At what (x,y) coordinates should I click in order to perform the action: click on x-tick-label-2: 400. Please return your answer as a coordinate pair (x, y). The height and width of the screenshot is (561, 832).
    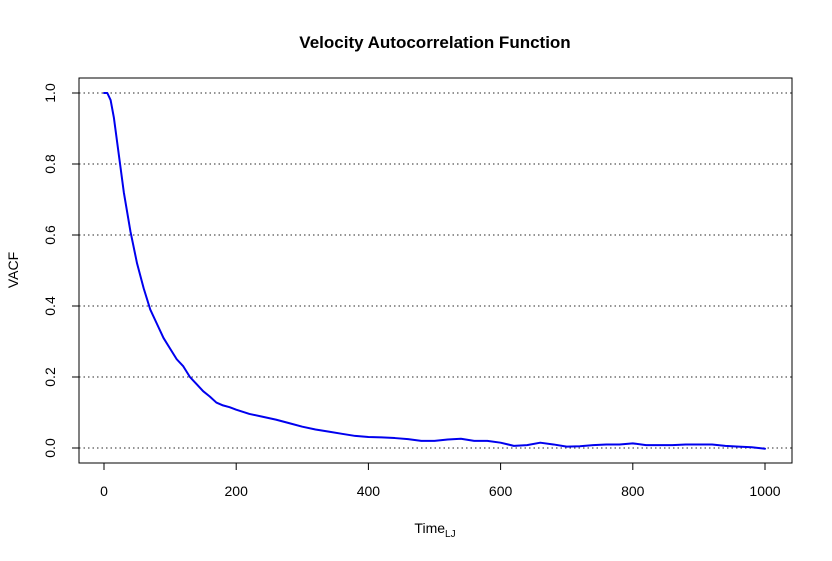
    Looking at the image, I should click on (369, 491).